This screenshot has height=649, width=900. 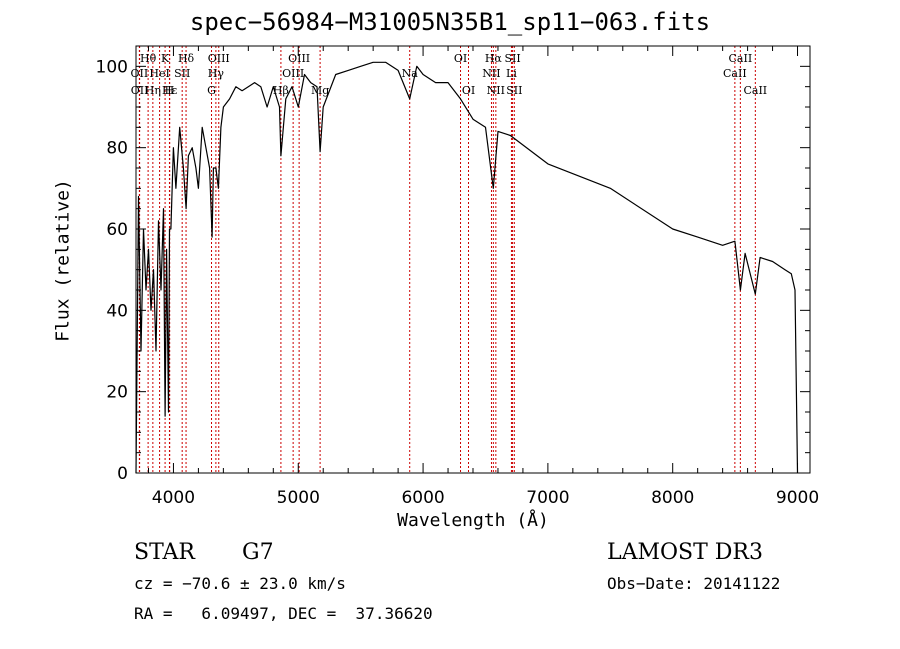 What do you see at coordinates (211, 90) in the screenshot?
I see `marker-label: G` at bounding box center [211, 90].